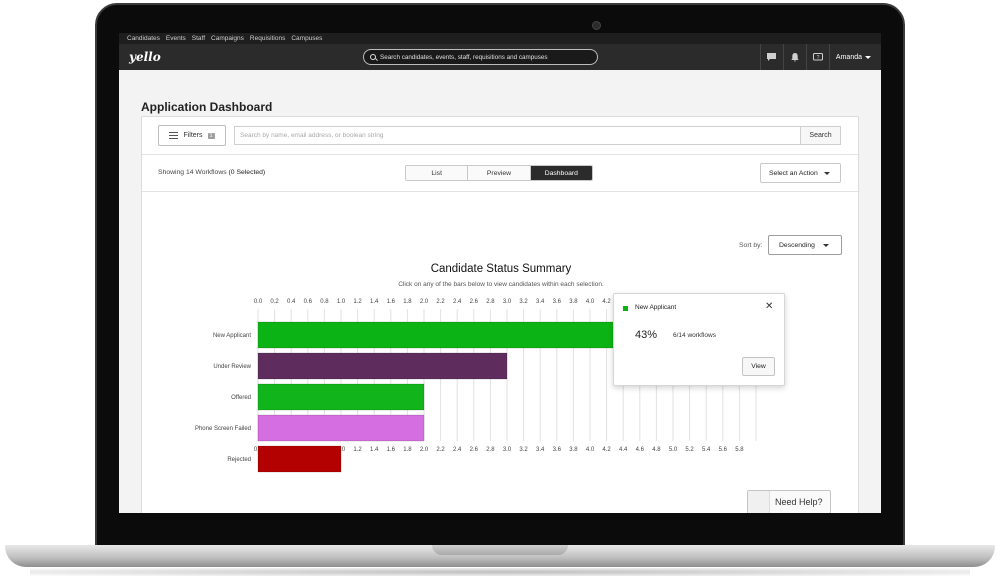 This screenshot has width=1000, height=581. What do you see at coordinates (232, 367) in the screenshot?
I see `y-category-label: Under Review` at bounding box center [232, 367].